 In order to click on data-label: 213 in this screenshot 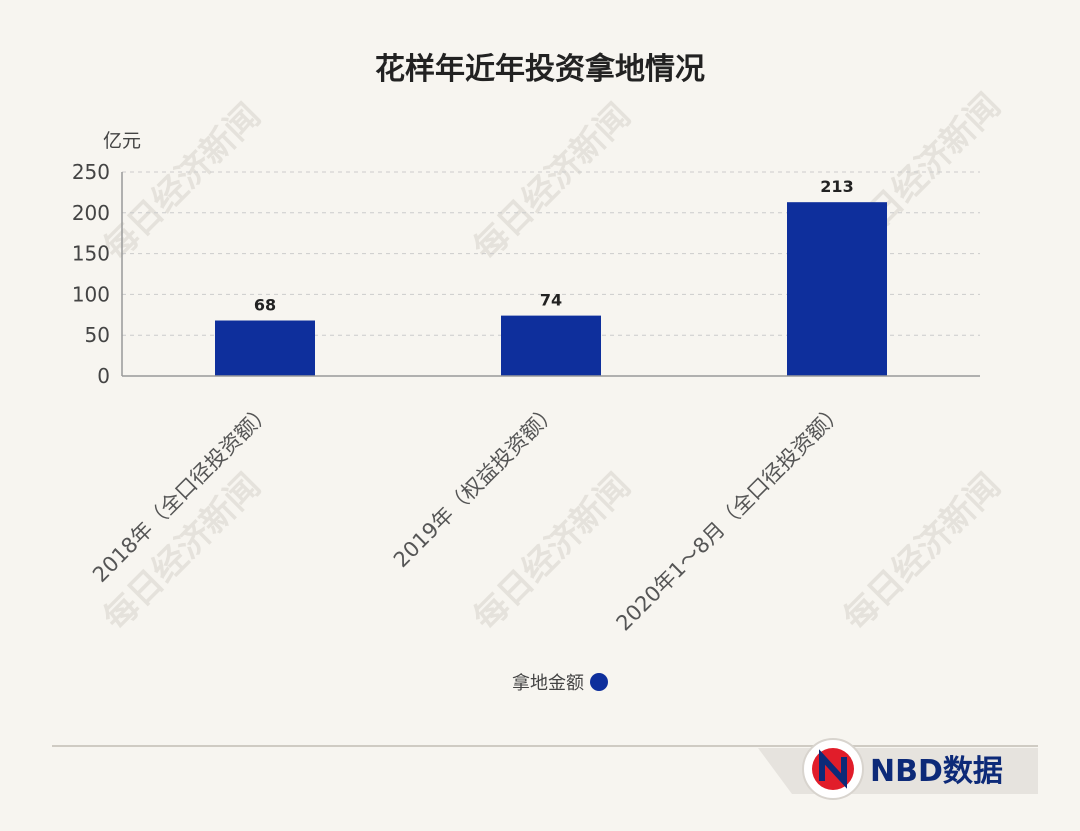, I will do `click(836, 186)`.